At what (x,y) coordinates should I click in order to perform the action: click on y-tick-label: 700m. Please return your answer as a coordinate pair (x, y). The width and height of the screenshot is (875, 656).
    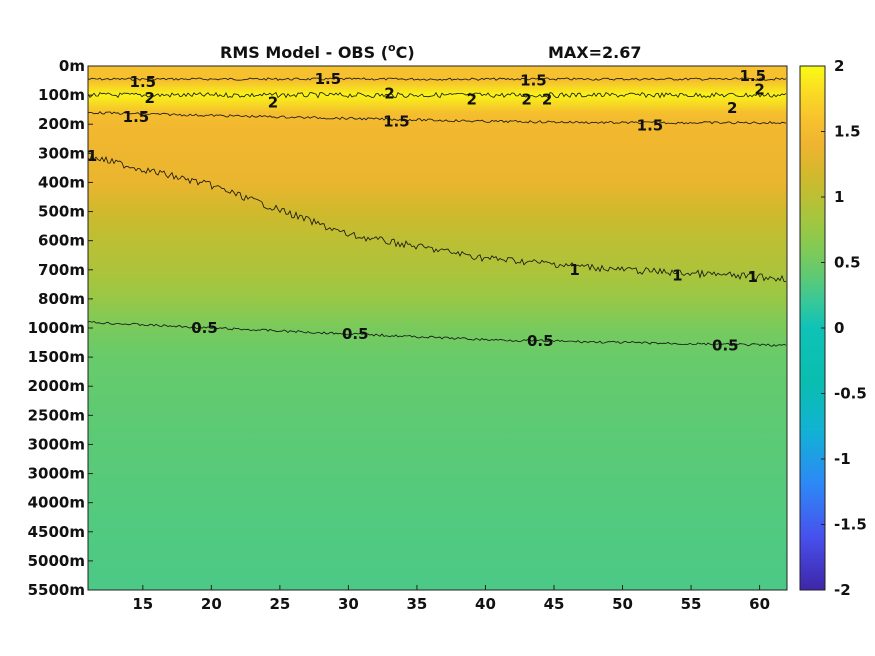
    Looking at the image, I should click on (61, 270).